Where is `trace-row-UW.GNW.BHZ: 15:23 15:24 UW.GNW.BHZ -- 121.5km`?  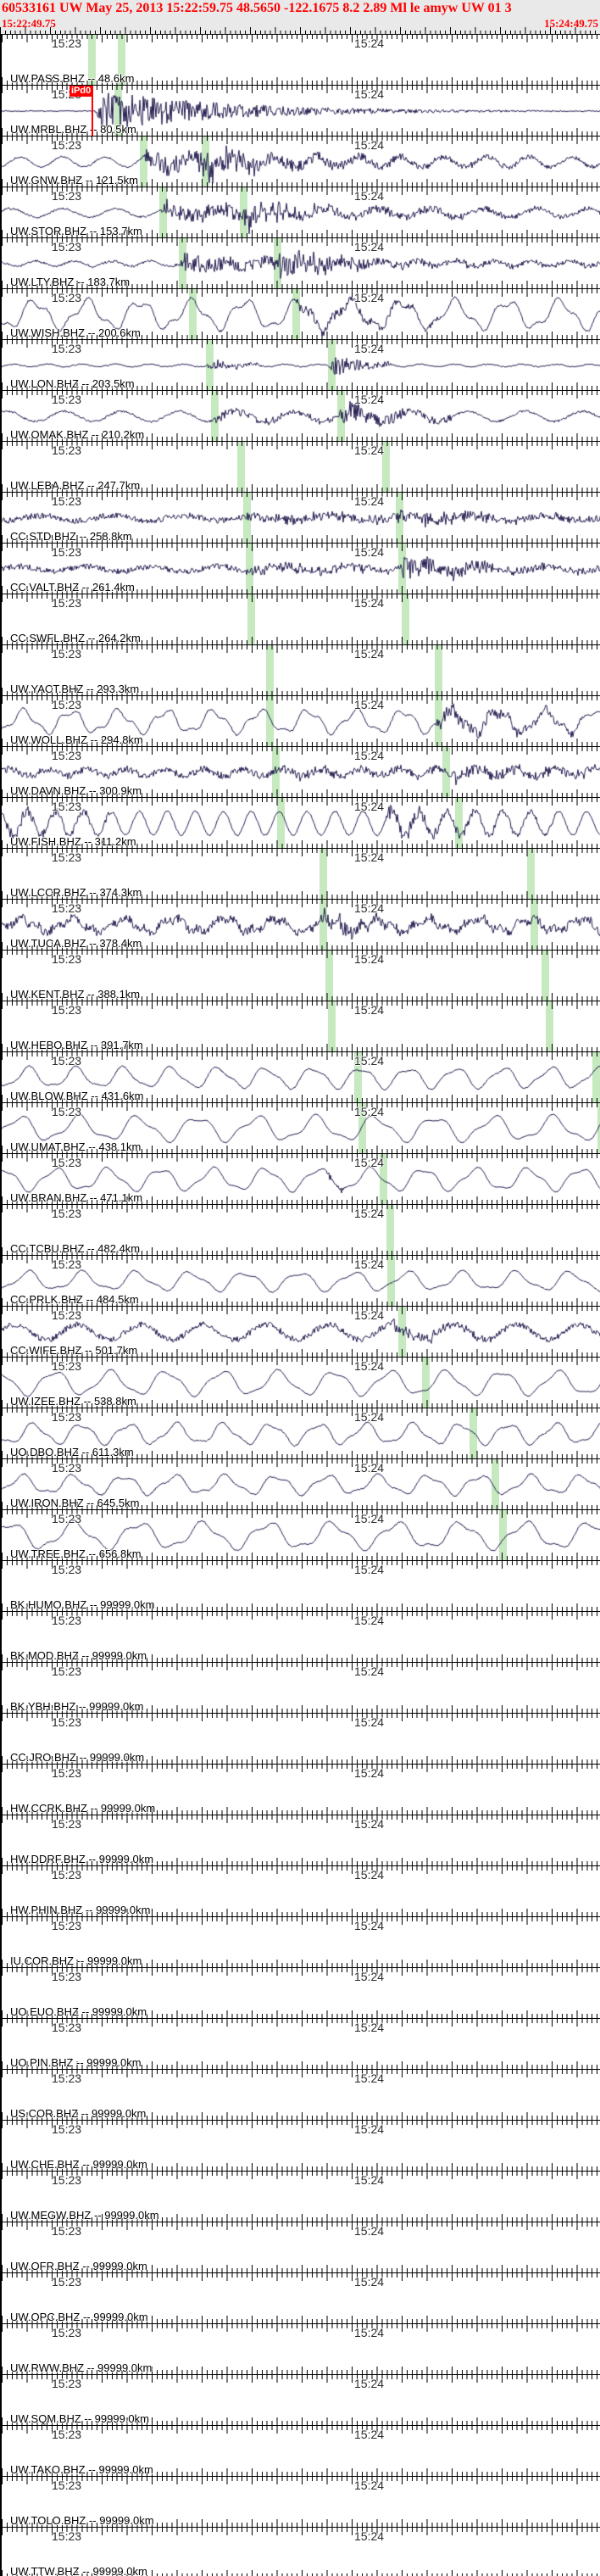
trace-row-UW.GNW.BHZ: 15:23 15:24 UW.GNW.BHZ -- 121.5km is located at coordinates (301, 161).